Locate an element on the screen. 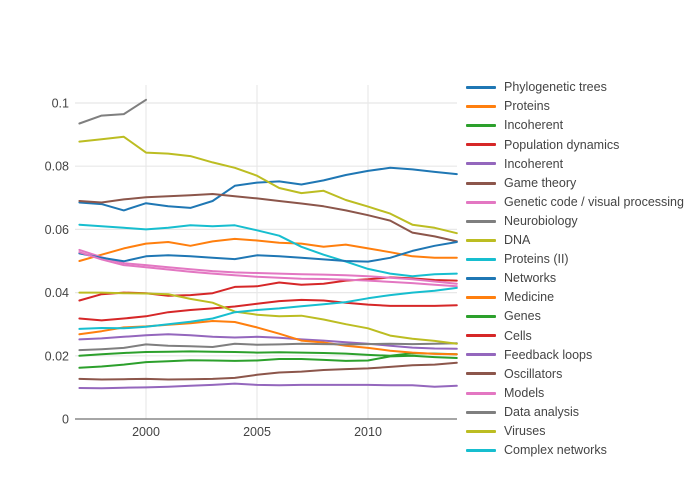 This screenshot has height=500, width=700. legend-label: Genes is located at coordinates (522, 316).